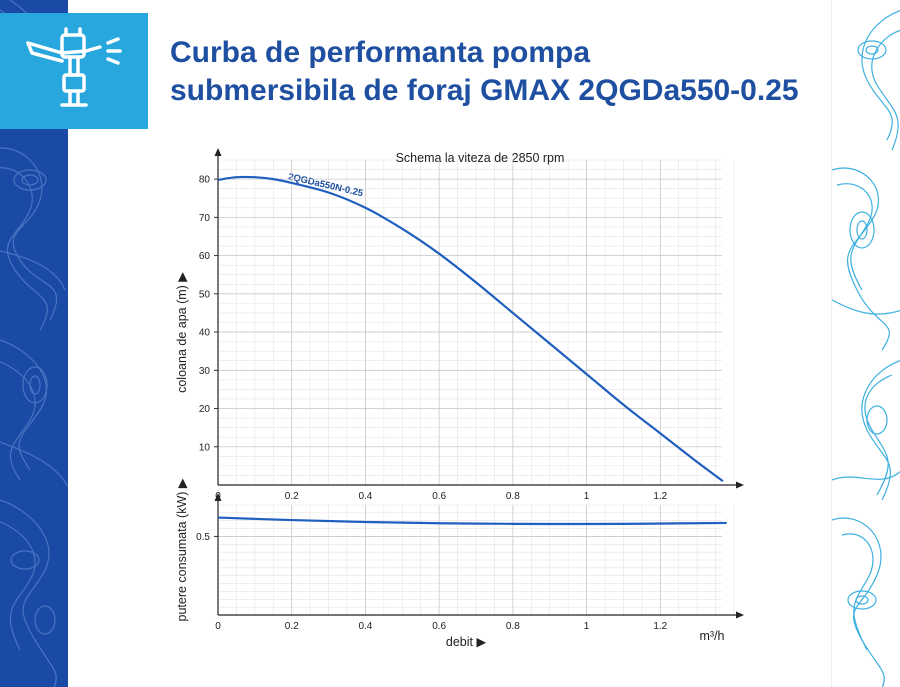 The width and height of the screenshot is (900, 687). Describe the element at coordinates (218, 626) in the screenshot. I see `x-tick-label: 0` at that location.